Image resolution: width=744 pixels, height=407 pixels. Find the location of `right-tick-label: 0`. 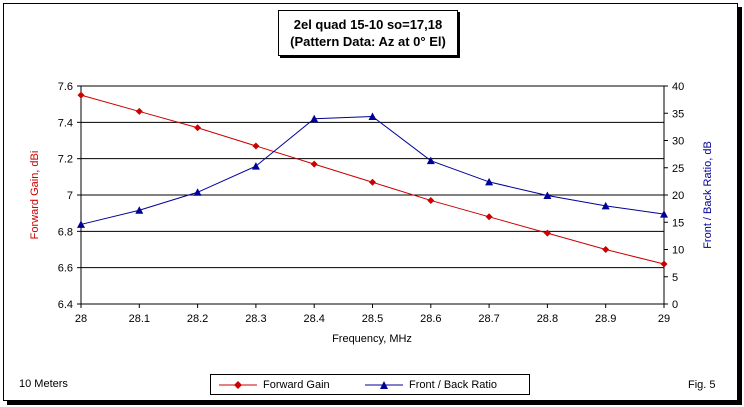

right-tick-label: 0 is located at coordinates (675, 305).